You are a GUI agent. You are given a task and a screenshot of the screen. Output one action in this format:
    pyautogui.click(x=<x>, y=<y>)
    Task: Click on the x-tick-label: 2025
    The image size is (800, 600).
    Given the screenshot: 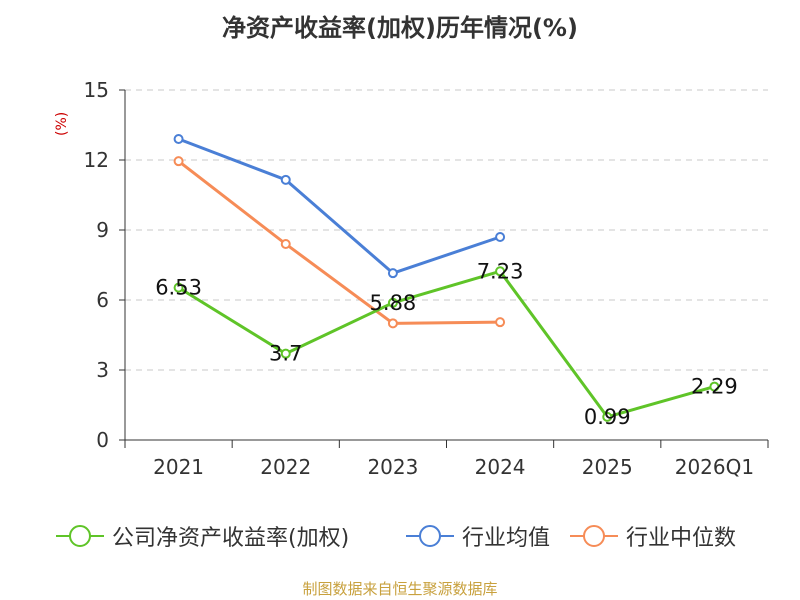 What is the action you would take?
    pyautogui.click(x=607, y=467)
    